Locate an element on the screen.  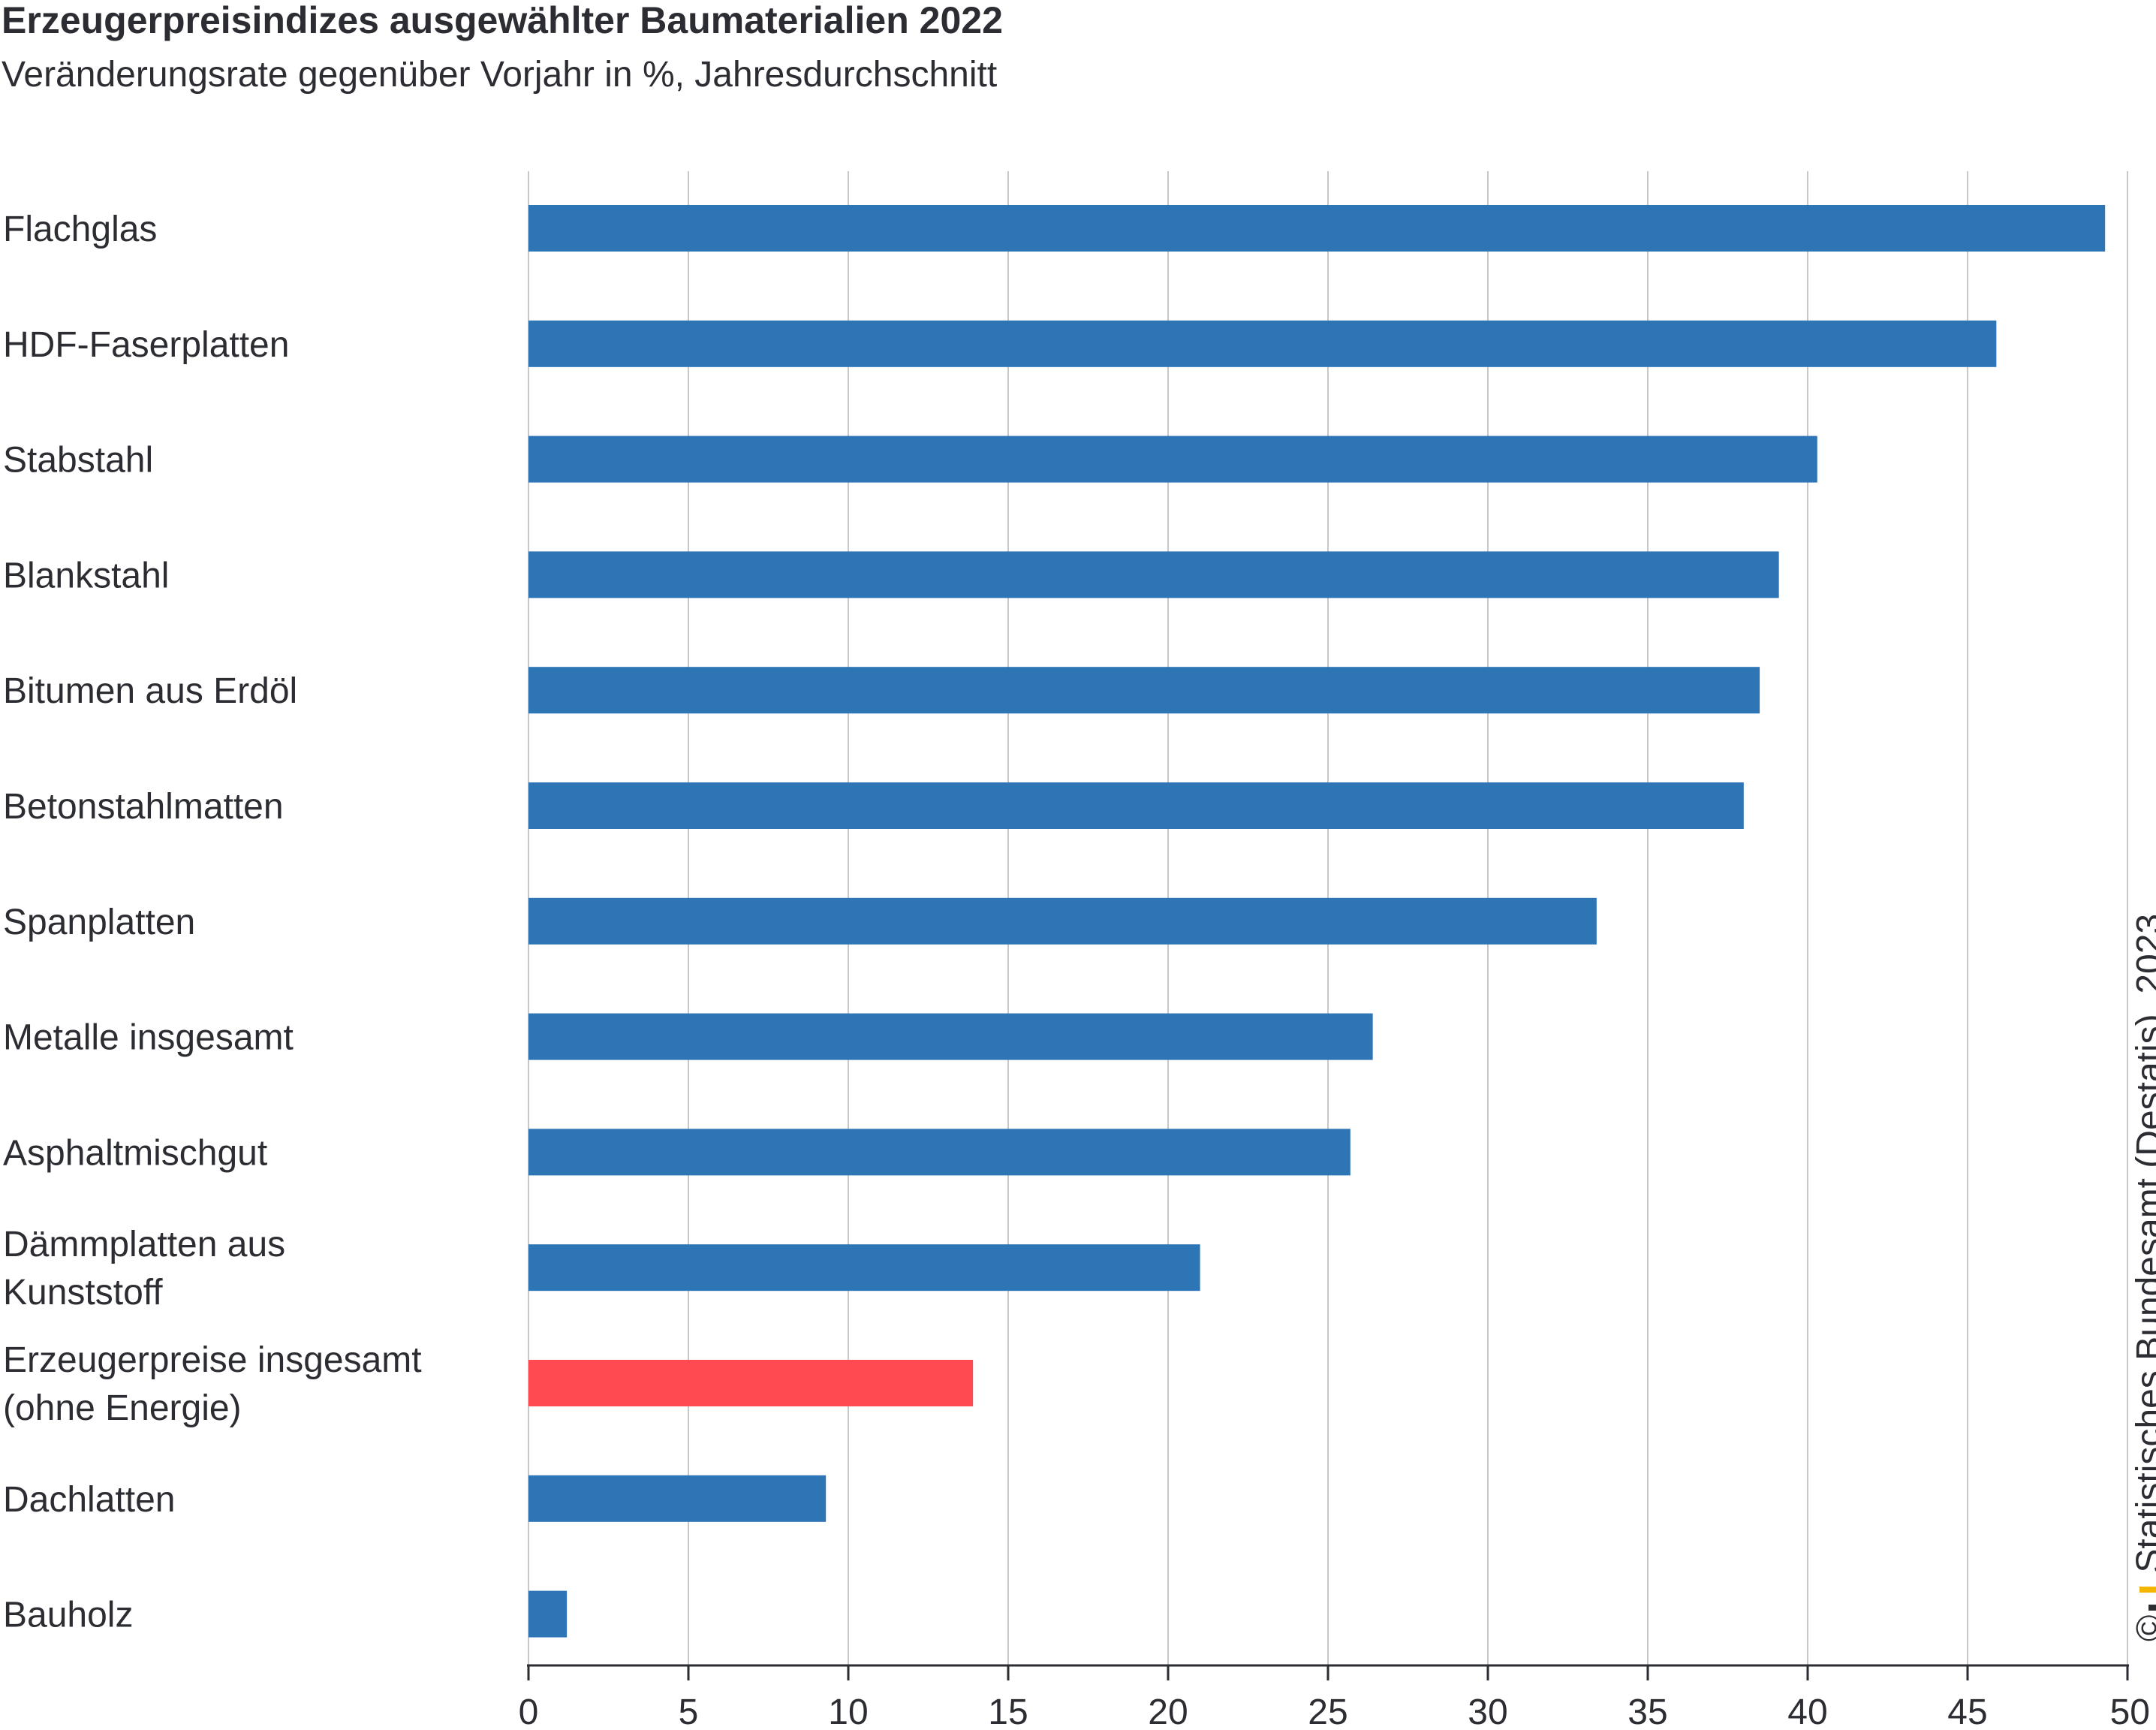
category-label: HDF-Faserplatten is located at coordinates (146, 345).